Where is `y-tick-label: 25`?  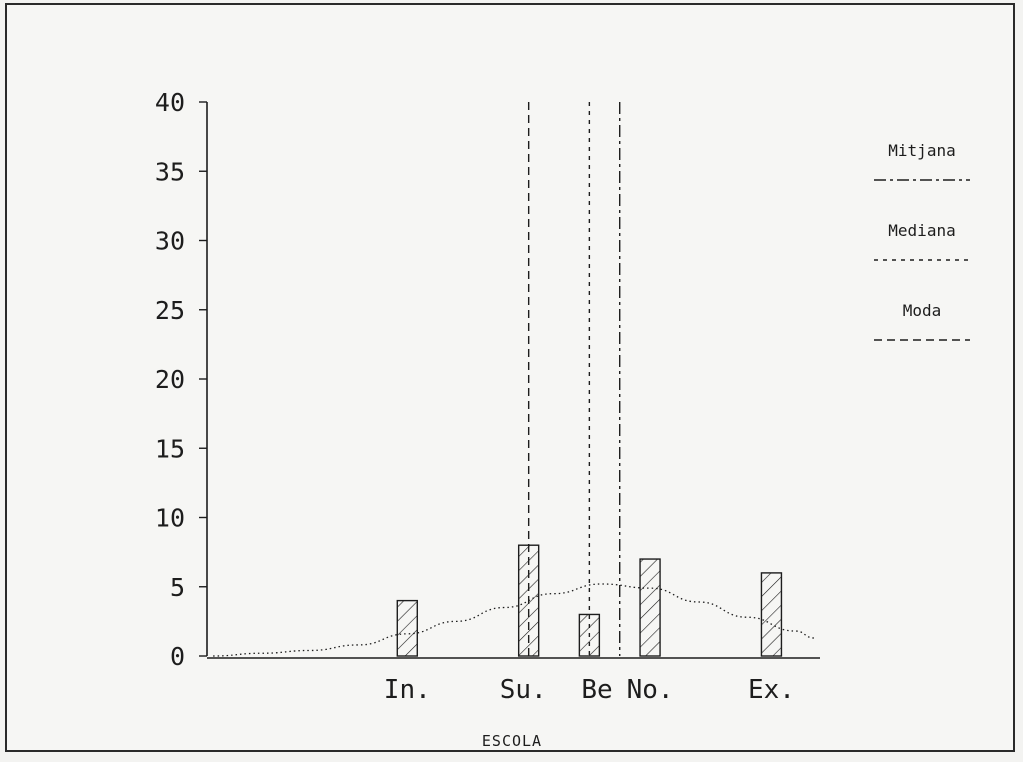
y-tick-label: 25 is located at coordinates (170, 310).